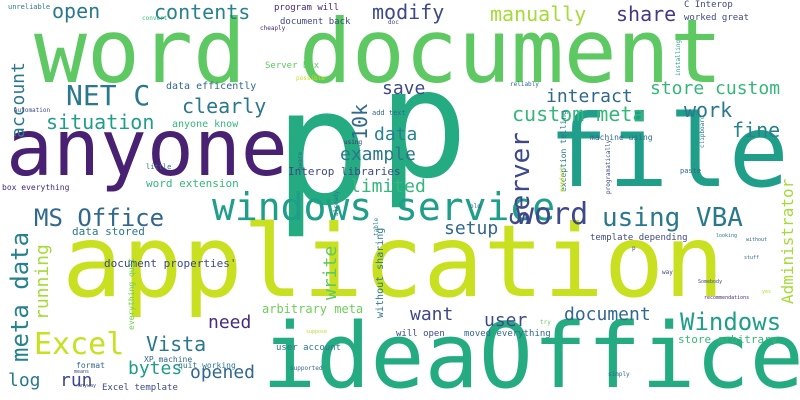 Image resolution: width=800 pixels, height=400 pixels. Describe the element at coordinates (524, 84) in the screenshot. I see `word: reliably` at that location.